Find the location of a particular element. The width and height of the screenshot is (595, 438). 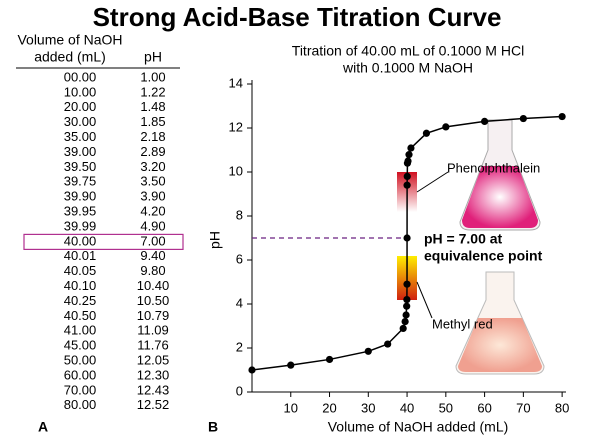

flask-orange is located at coordinates (500, 323).